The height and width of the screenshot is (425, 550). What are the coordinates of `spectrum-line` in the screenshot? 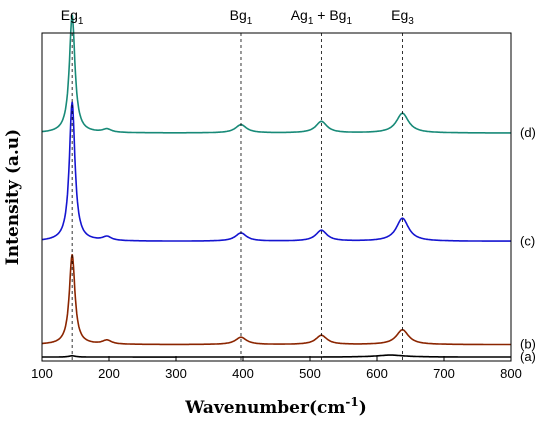 It's located at (276, 356).